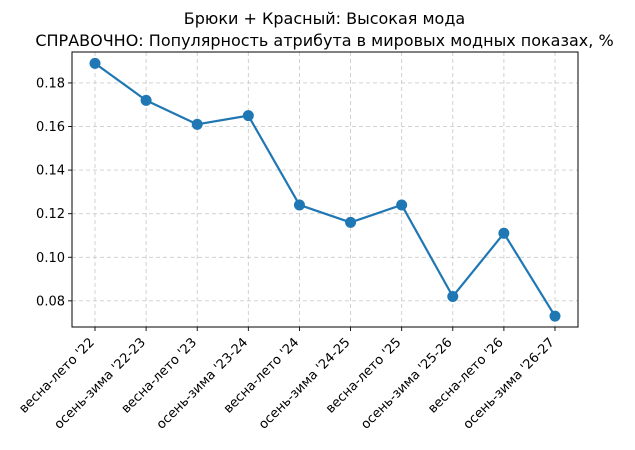 The image size is (635, 450). I want to click on x-tick-label: осень-зима '26-27, so click(509, 383).